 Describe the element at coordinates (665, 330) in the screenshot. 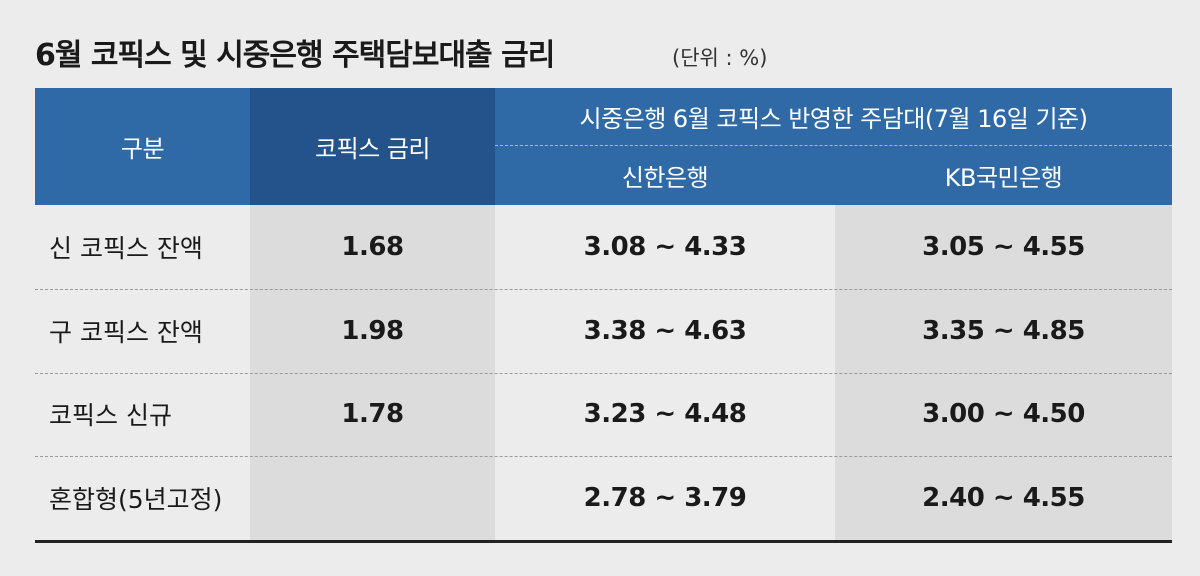

I see `table-cell: 3.38 ~ 4.63` at that location.